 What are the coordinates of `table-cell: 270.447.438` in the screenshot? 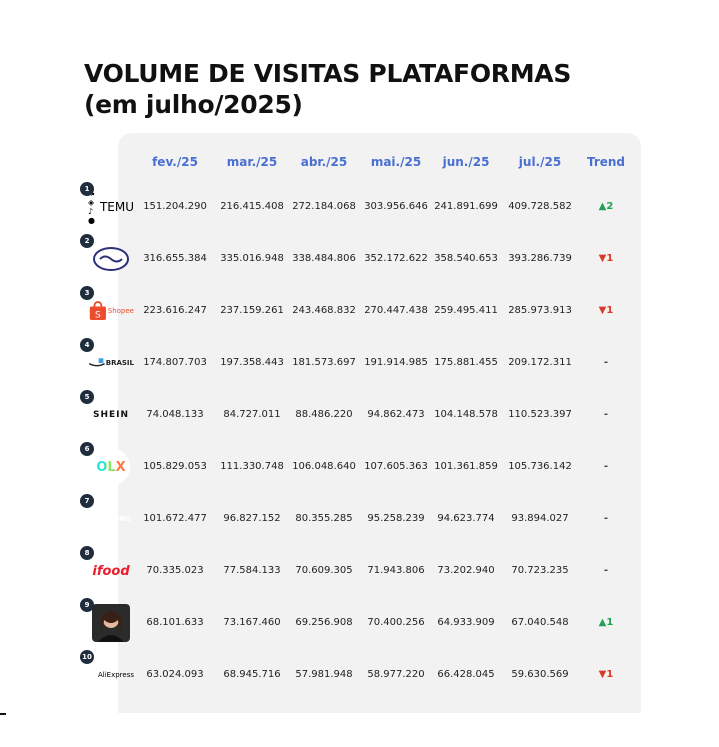 It's located at (396, 310).